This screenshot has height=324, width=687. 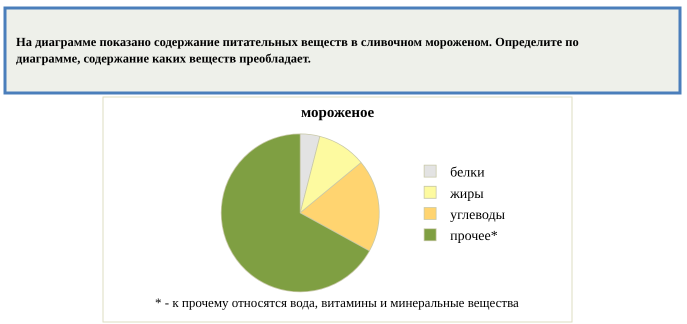 What do you see at coordinates (297, 50) in the screenshot?
I see `text: На диаграмме показано содержание питательных веществ в сливочном мороженом. Определите по диаграмме, содержание каких веществ преобладает.` at bounding box center [297, 50].